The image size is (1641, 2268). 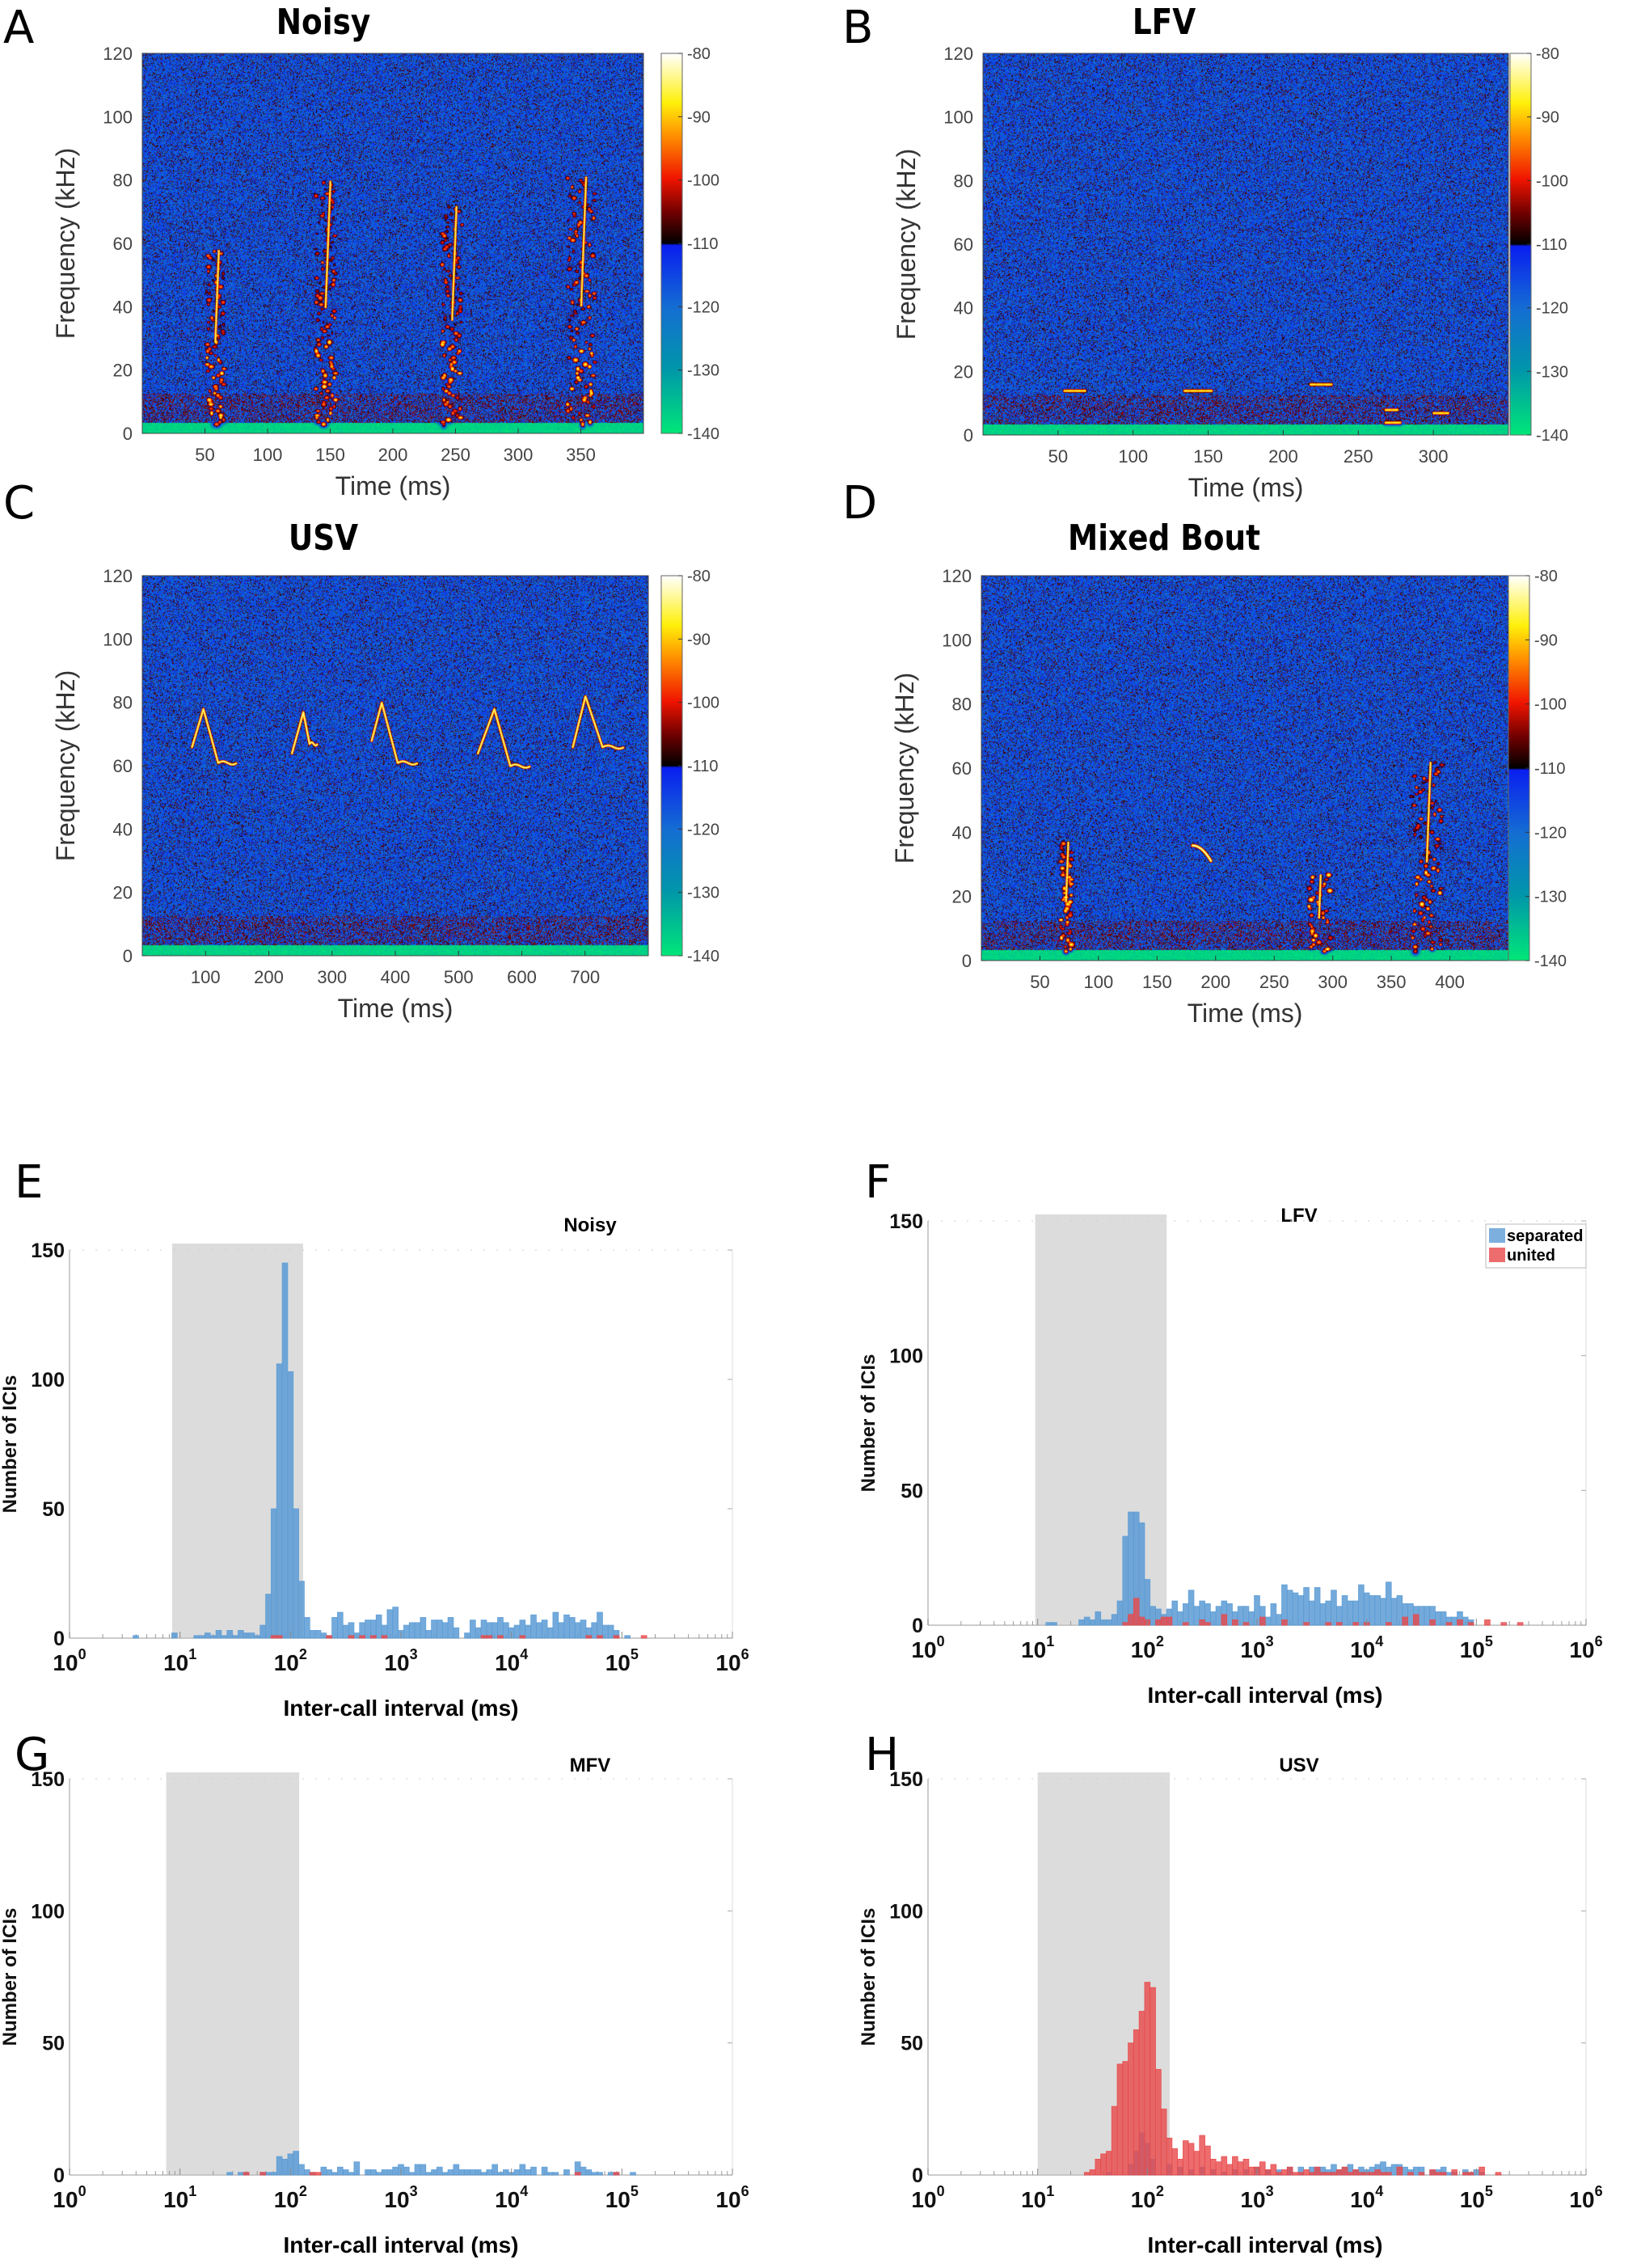 What do you see at coordinates (968, 436) in the screenshot?
I see `y-tick-label: 0` at bounding box center [968, 436].